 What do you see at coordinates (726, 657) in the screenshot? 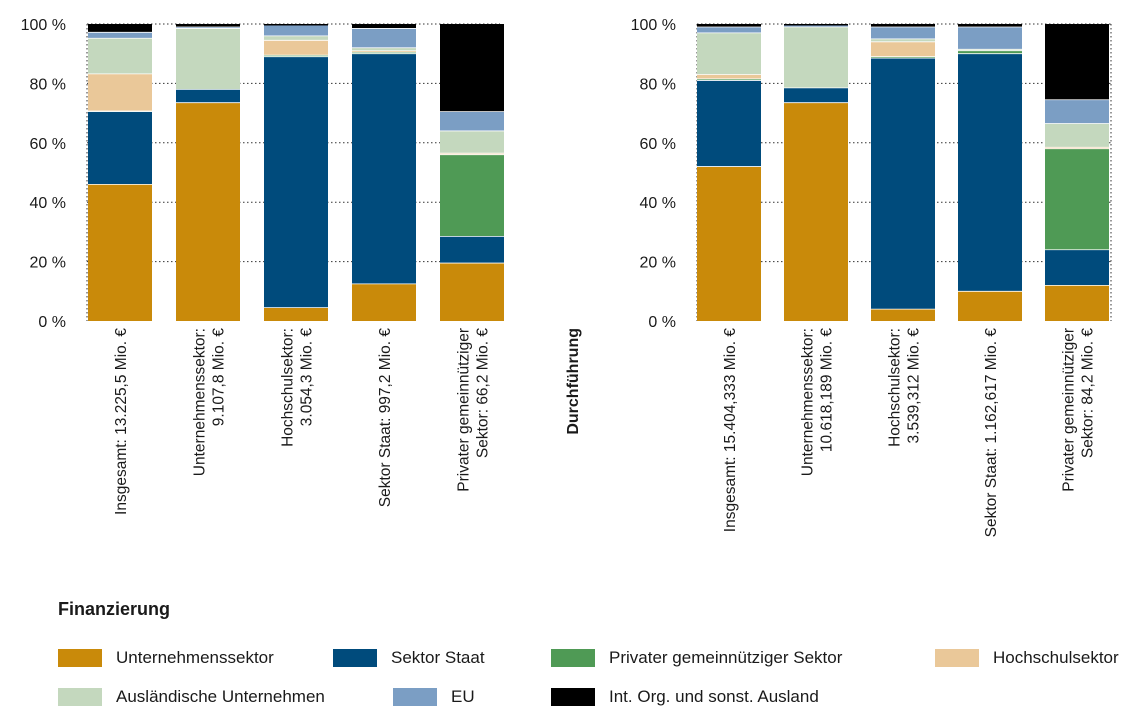
I see `legend-label: Privater gemeinnütziger Sektor` at bounding box center [726, 657].